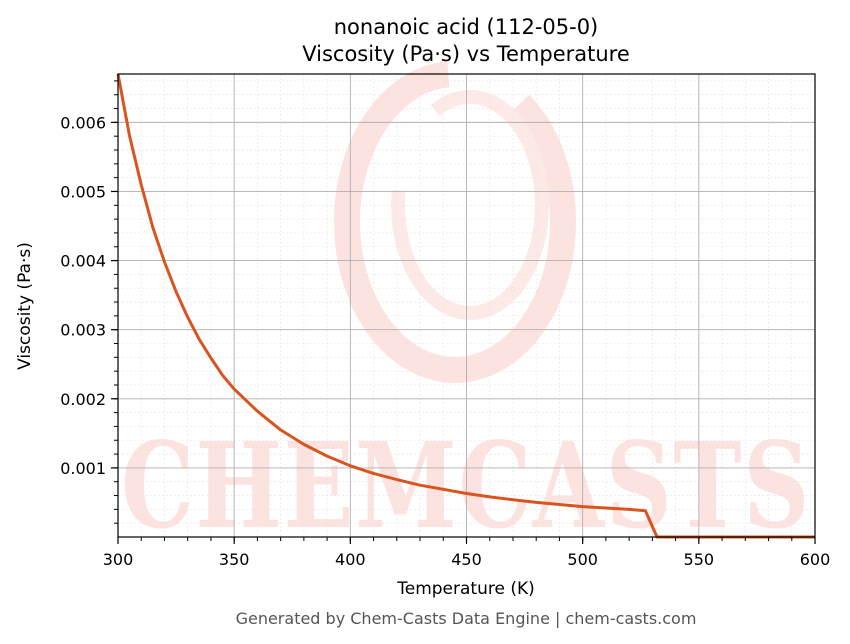 Image resolution: width=850 pixels, height=644 pixels. Describe the element at coordinates (582, 559) in the screenshot. I see `x-tick-label: 500` at that location.